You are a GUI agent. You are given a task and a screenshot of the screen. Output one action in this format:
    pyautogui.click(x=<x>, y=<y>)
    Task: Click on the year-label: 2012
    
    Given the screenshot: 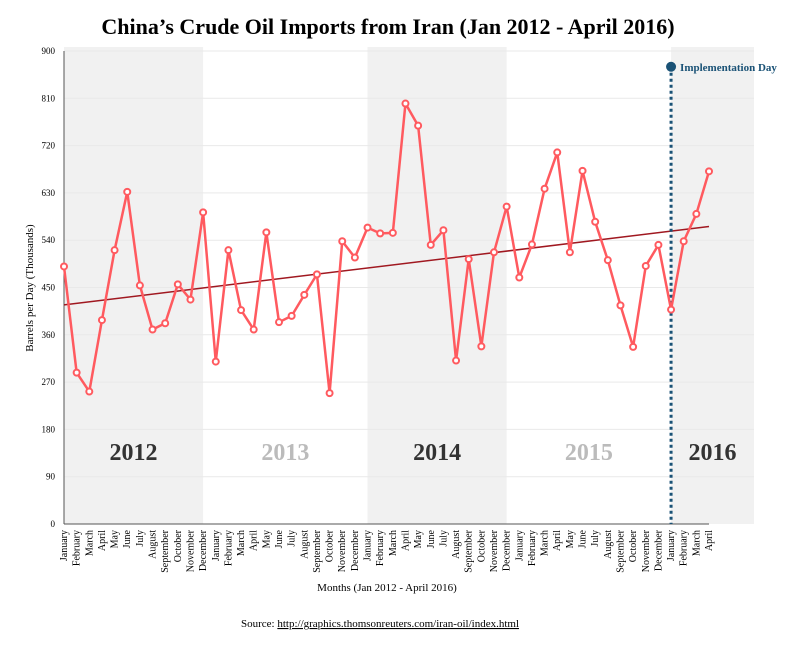 What is the action you would take?
    pyautogui.click(x=134, y=453)
    